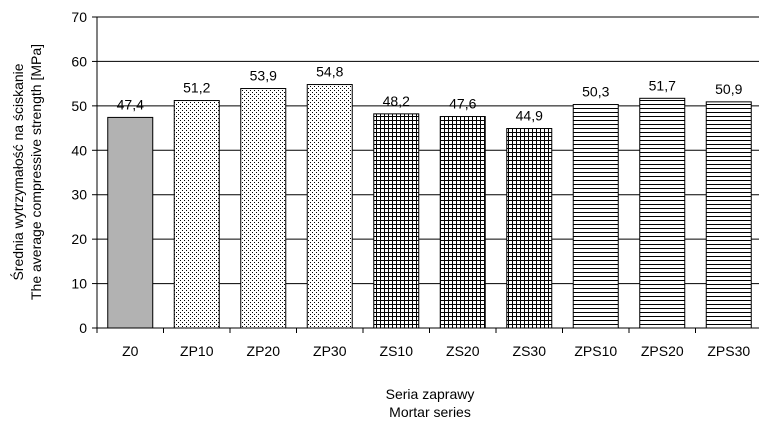  Describe the element at coordinates (196, 88) in the screenshot. I see `data-label-zp10: 51,2` at that location.